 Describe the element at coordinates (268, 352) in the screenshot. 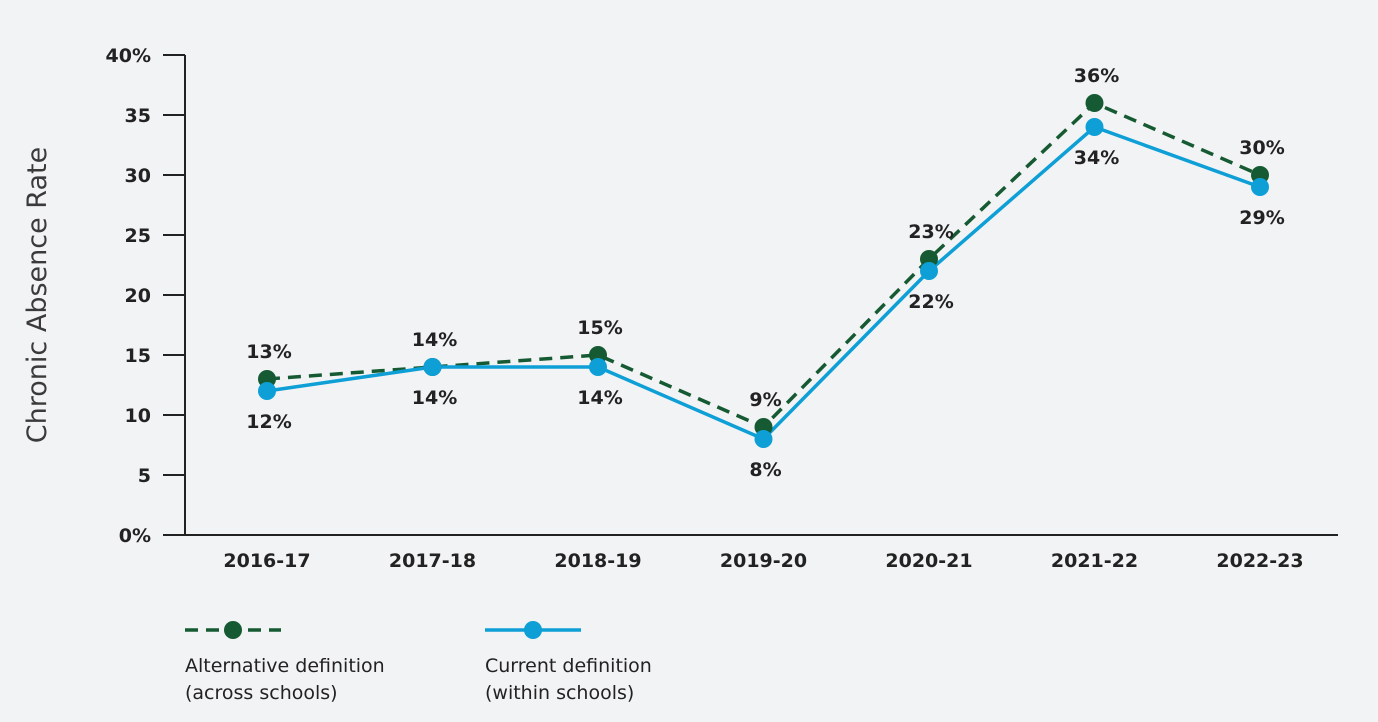

I see `data-label: 13%` at that location.